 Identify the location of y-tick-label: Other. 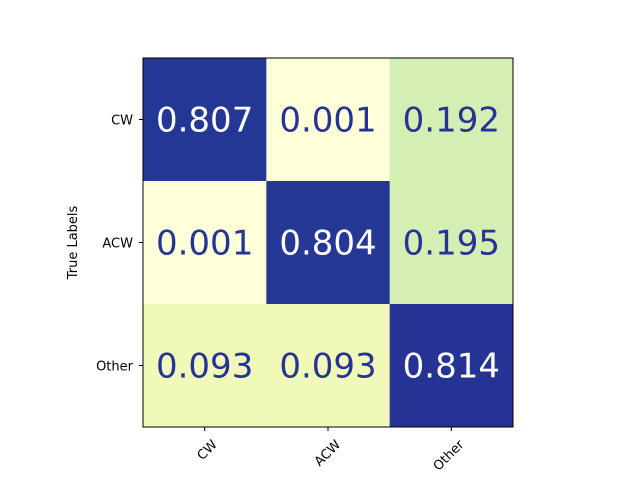
(115, 367).